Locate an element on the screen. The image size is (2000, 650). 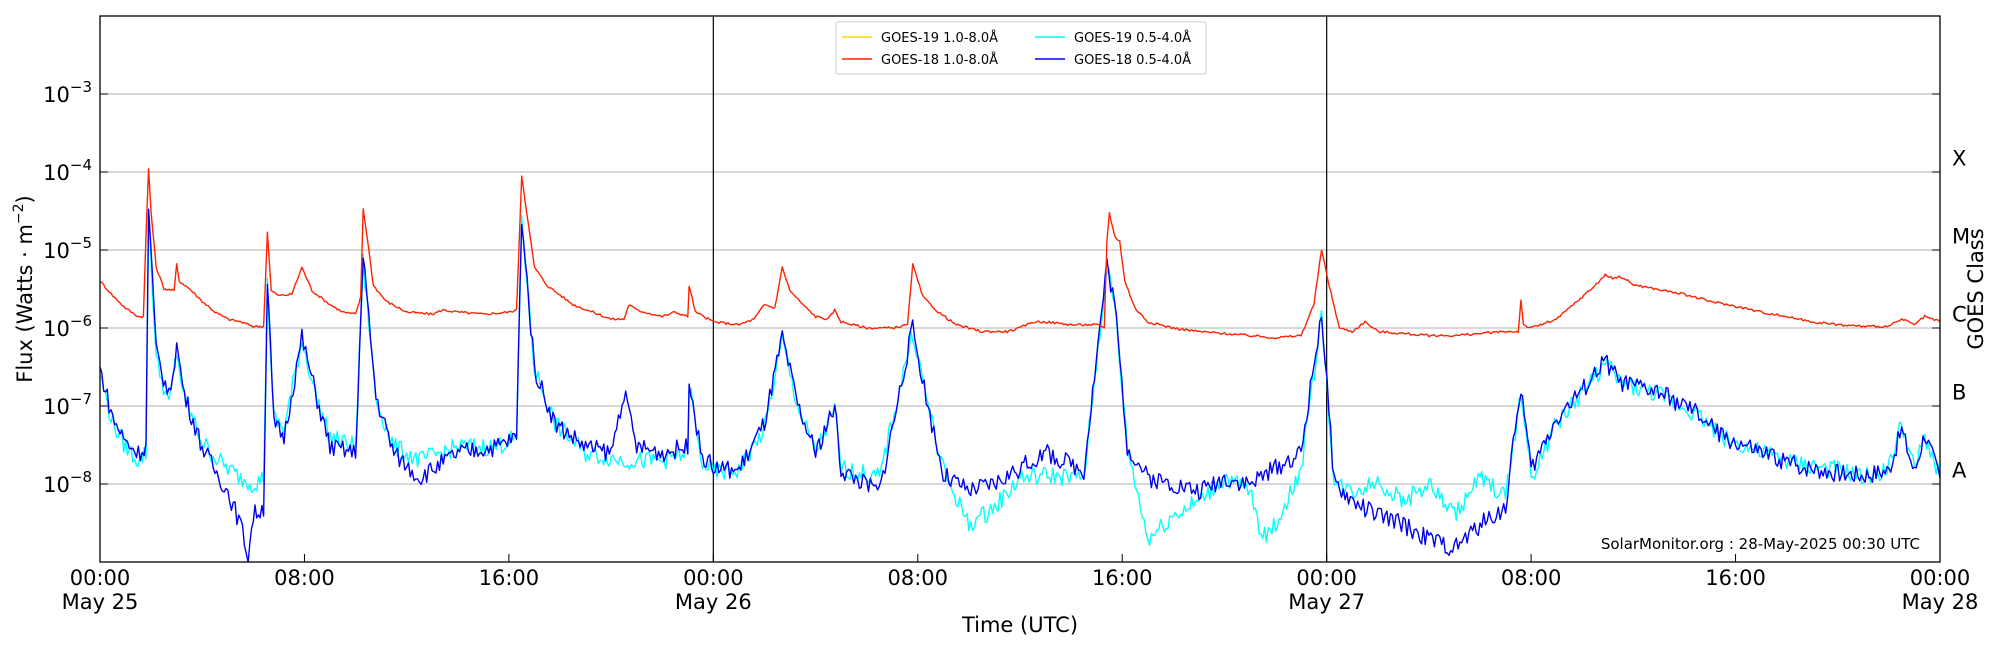
legend-label-goes19-short: GOES-19 0.5-4.0Å is located at coordinates (1132, 38).